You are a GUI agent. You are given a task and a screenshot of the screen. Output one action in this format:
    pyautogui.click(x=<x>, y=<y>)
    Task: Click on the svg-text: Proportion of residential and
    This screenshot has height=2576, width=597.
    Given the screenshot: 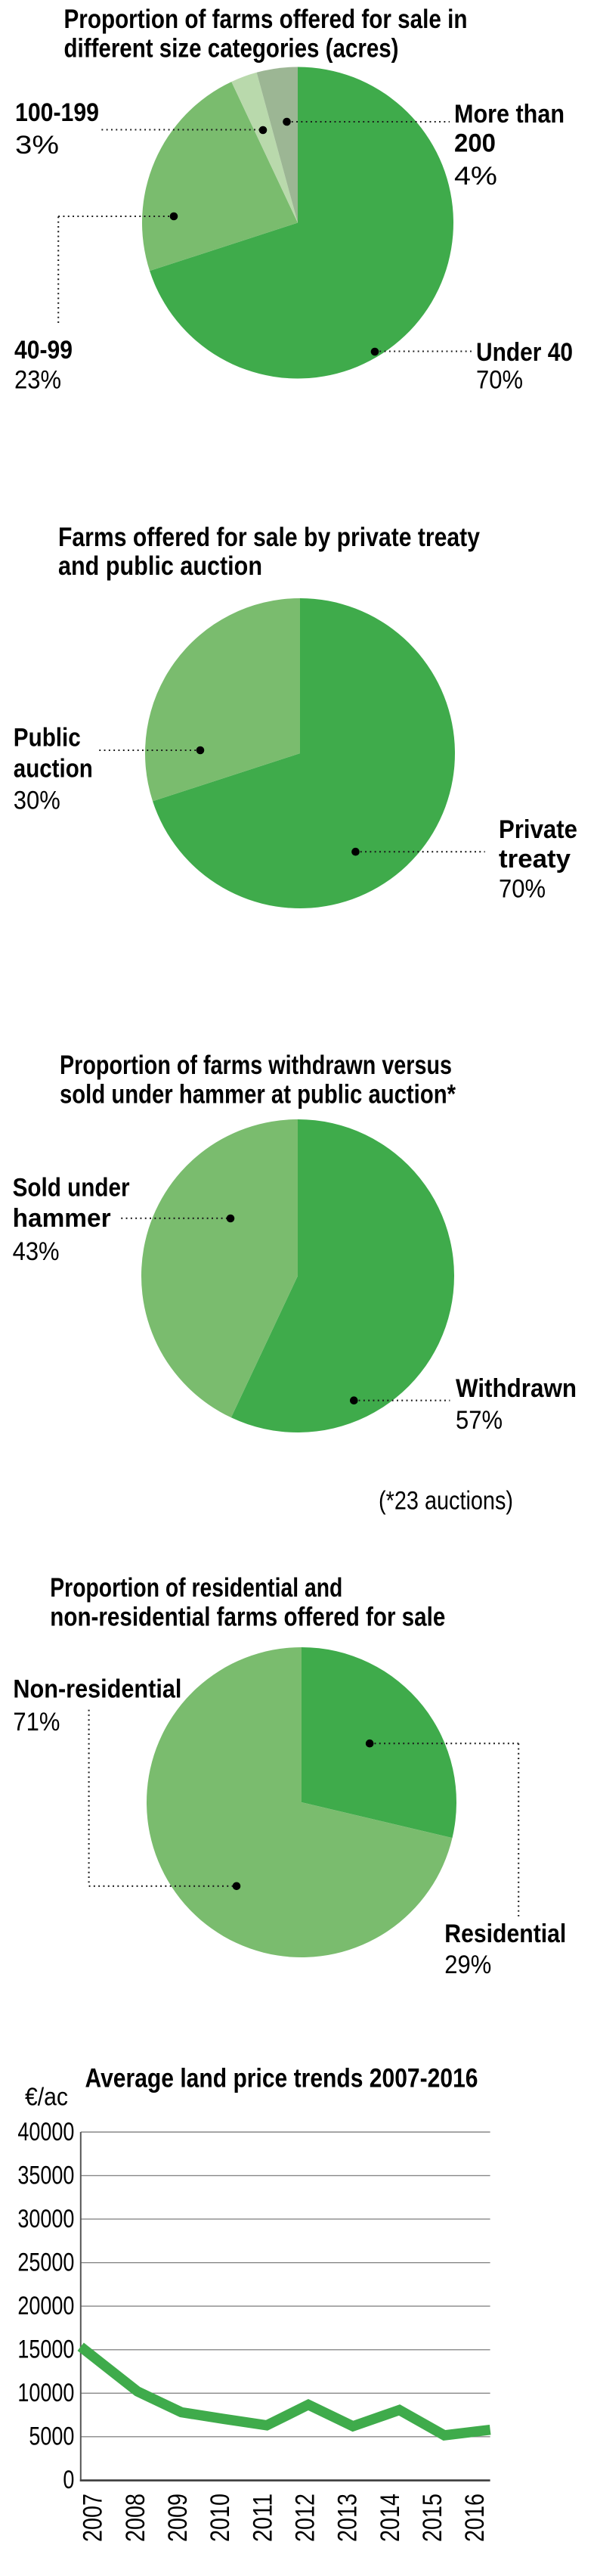 What is the action you would take?
    pyautogui.click(x=196, y=1587)
    